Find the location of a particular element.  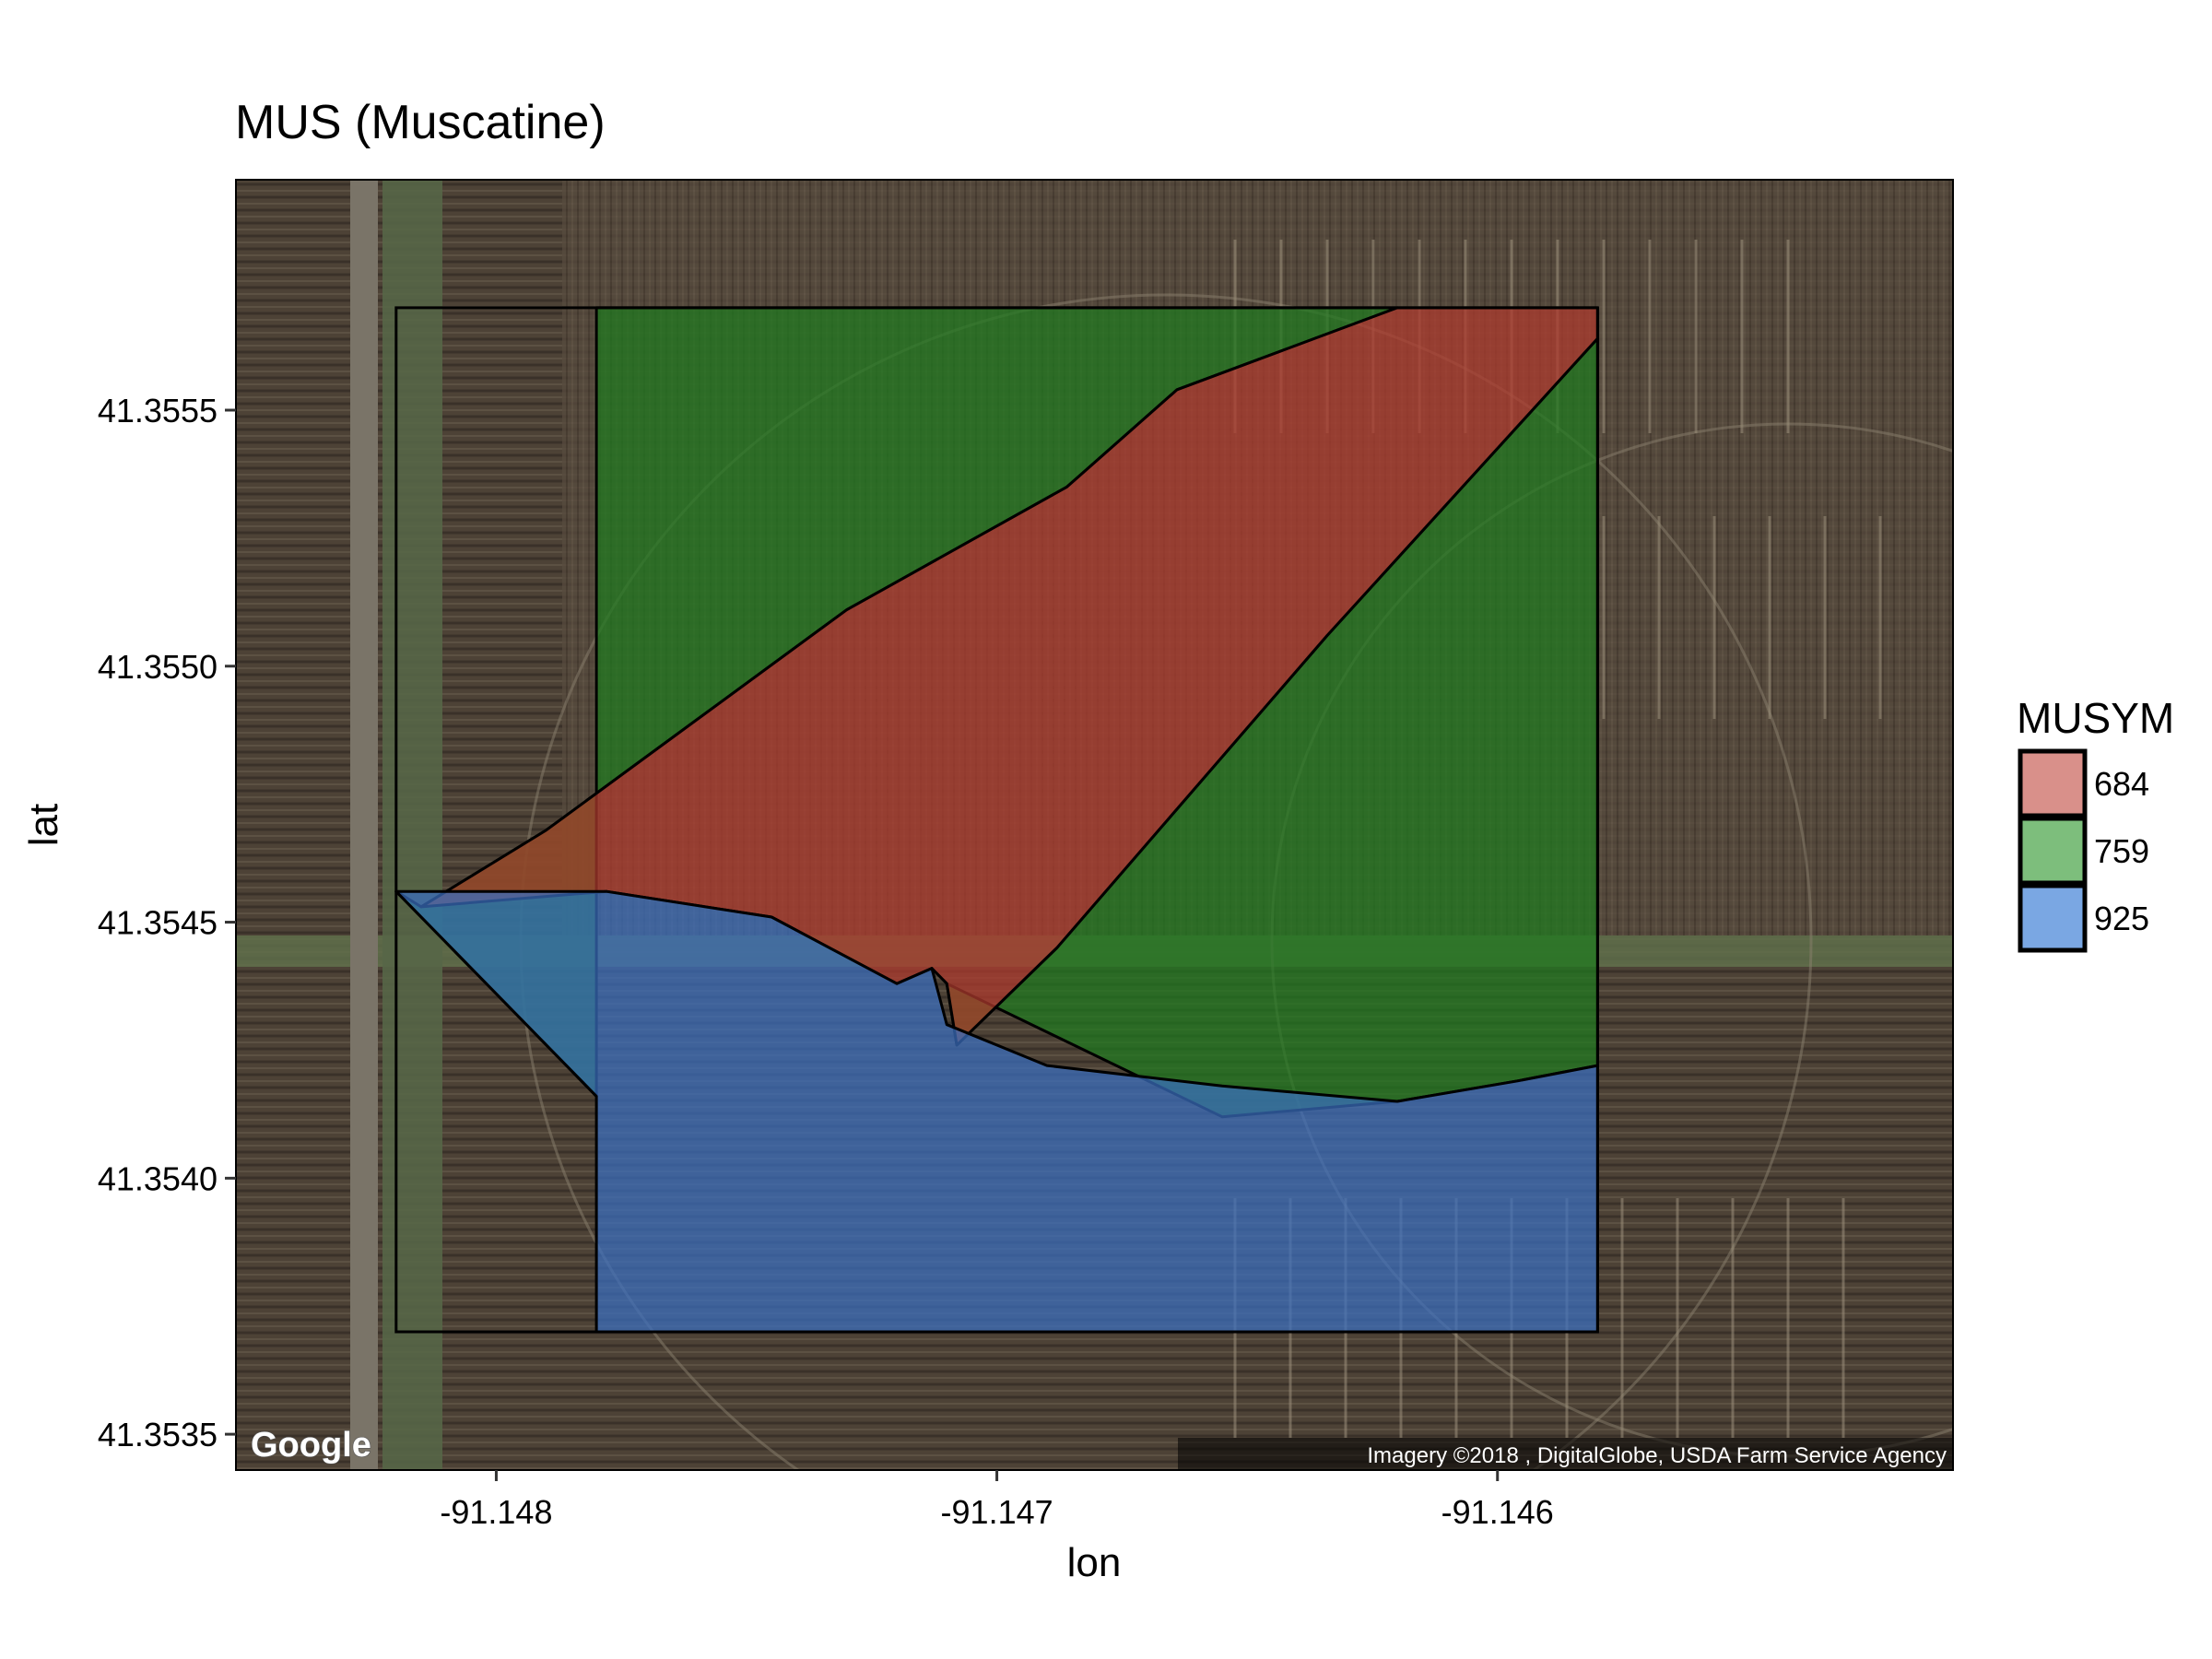

y-tick-label: 41.3535 is located at coordinates (158, 1434).